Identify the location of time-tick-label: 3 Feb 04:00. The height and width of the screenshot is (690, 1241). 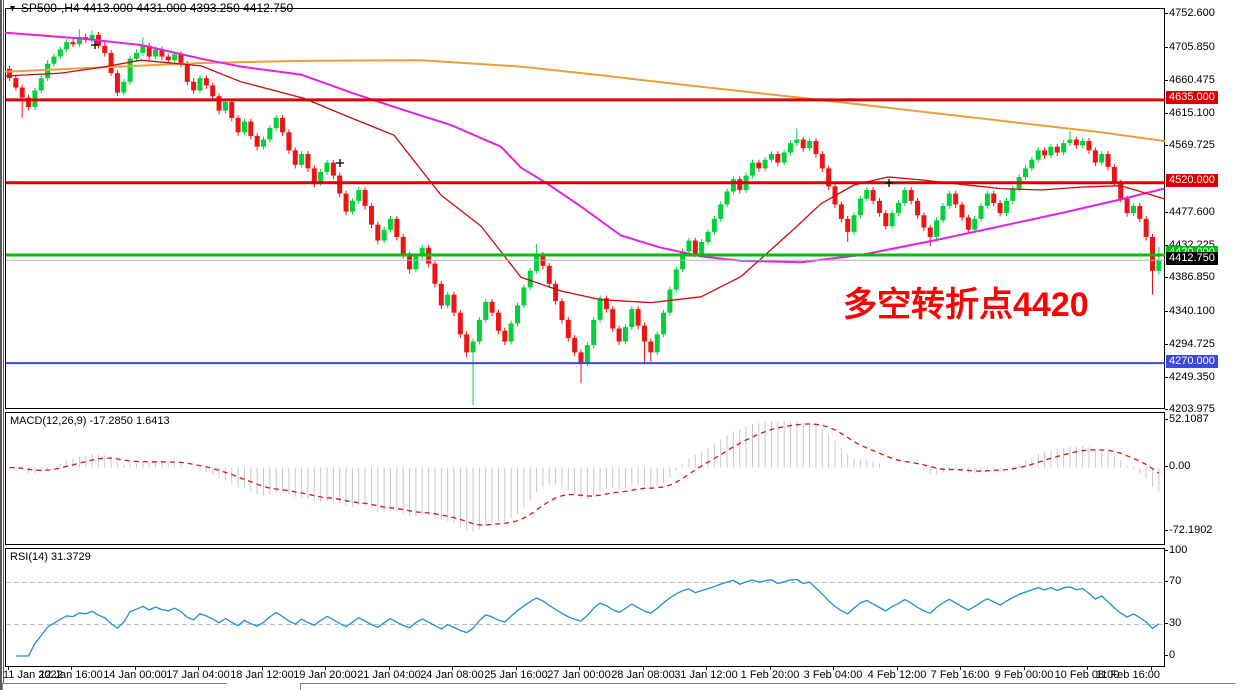
(833, 675).